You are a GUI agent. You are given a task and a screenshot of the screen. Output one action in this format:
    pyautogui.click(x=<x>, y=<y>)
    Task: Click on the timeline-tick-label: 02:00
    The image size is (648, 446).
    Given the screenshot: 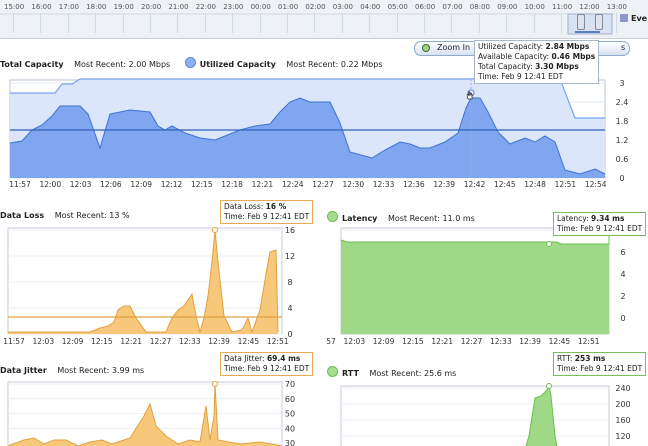 What is the action you would take?
    pyautogui.click(x=315, y=7)
    